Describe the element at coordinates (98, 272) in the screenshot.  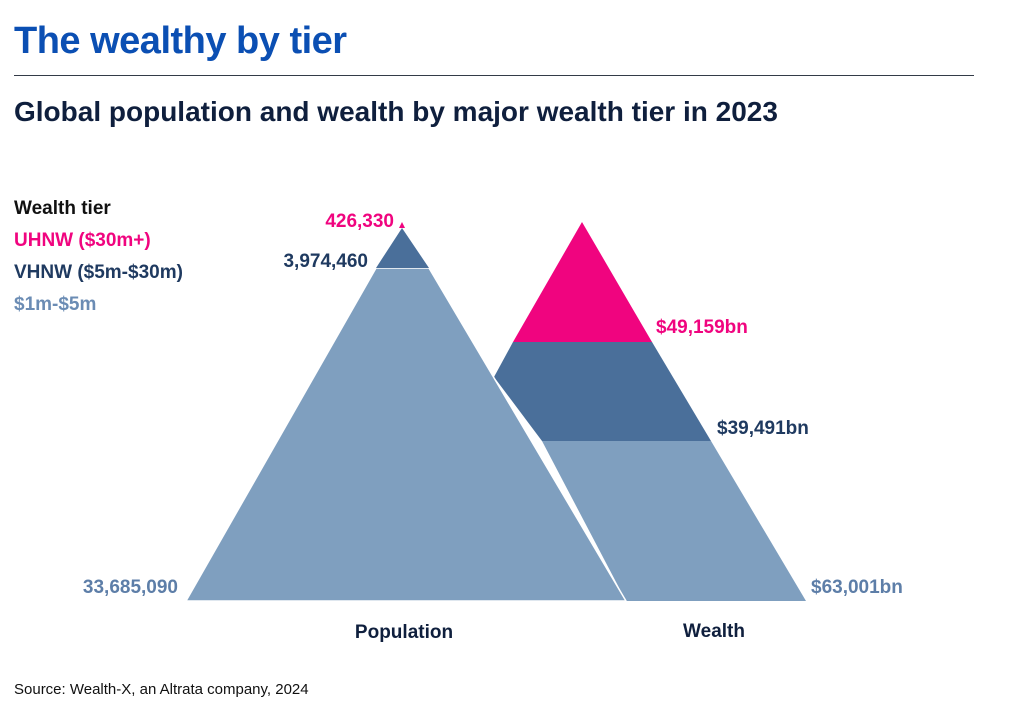
I see `legend-item-vhnw: VHNW ($5m-$30m)` at that location.